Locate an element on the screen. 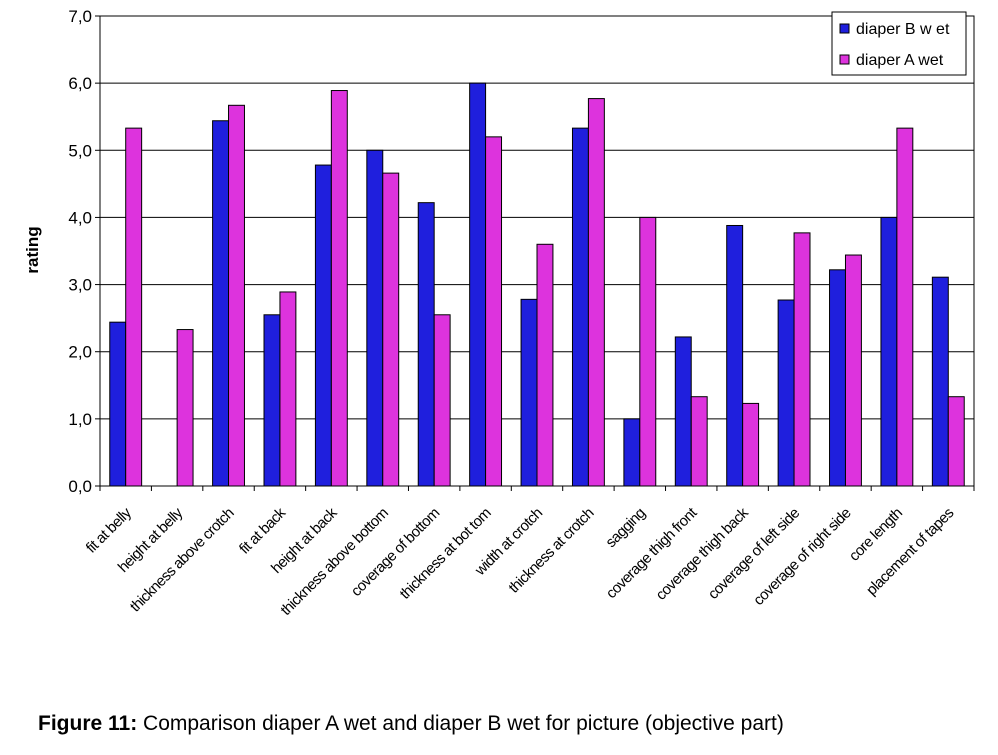  y-tick-label: 3,0 is located at coordinates (80, 285).